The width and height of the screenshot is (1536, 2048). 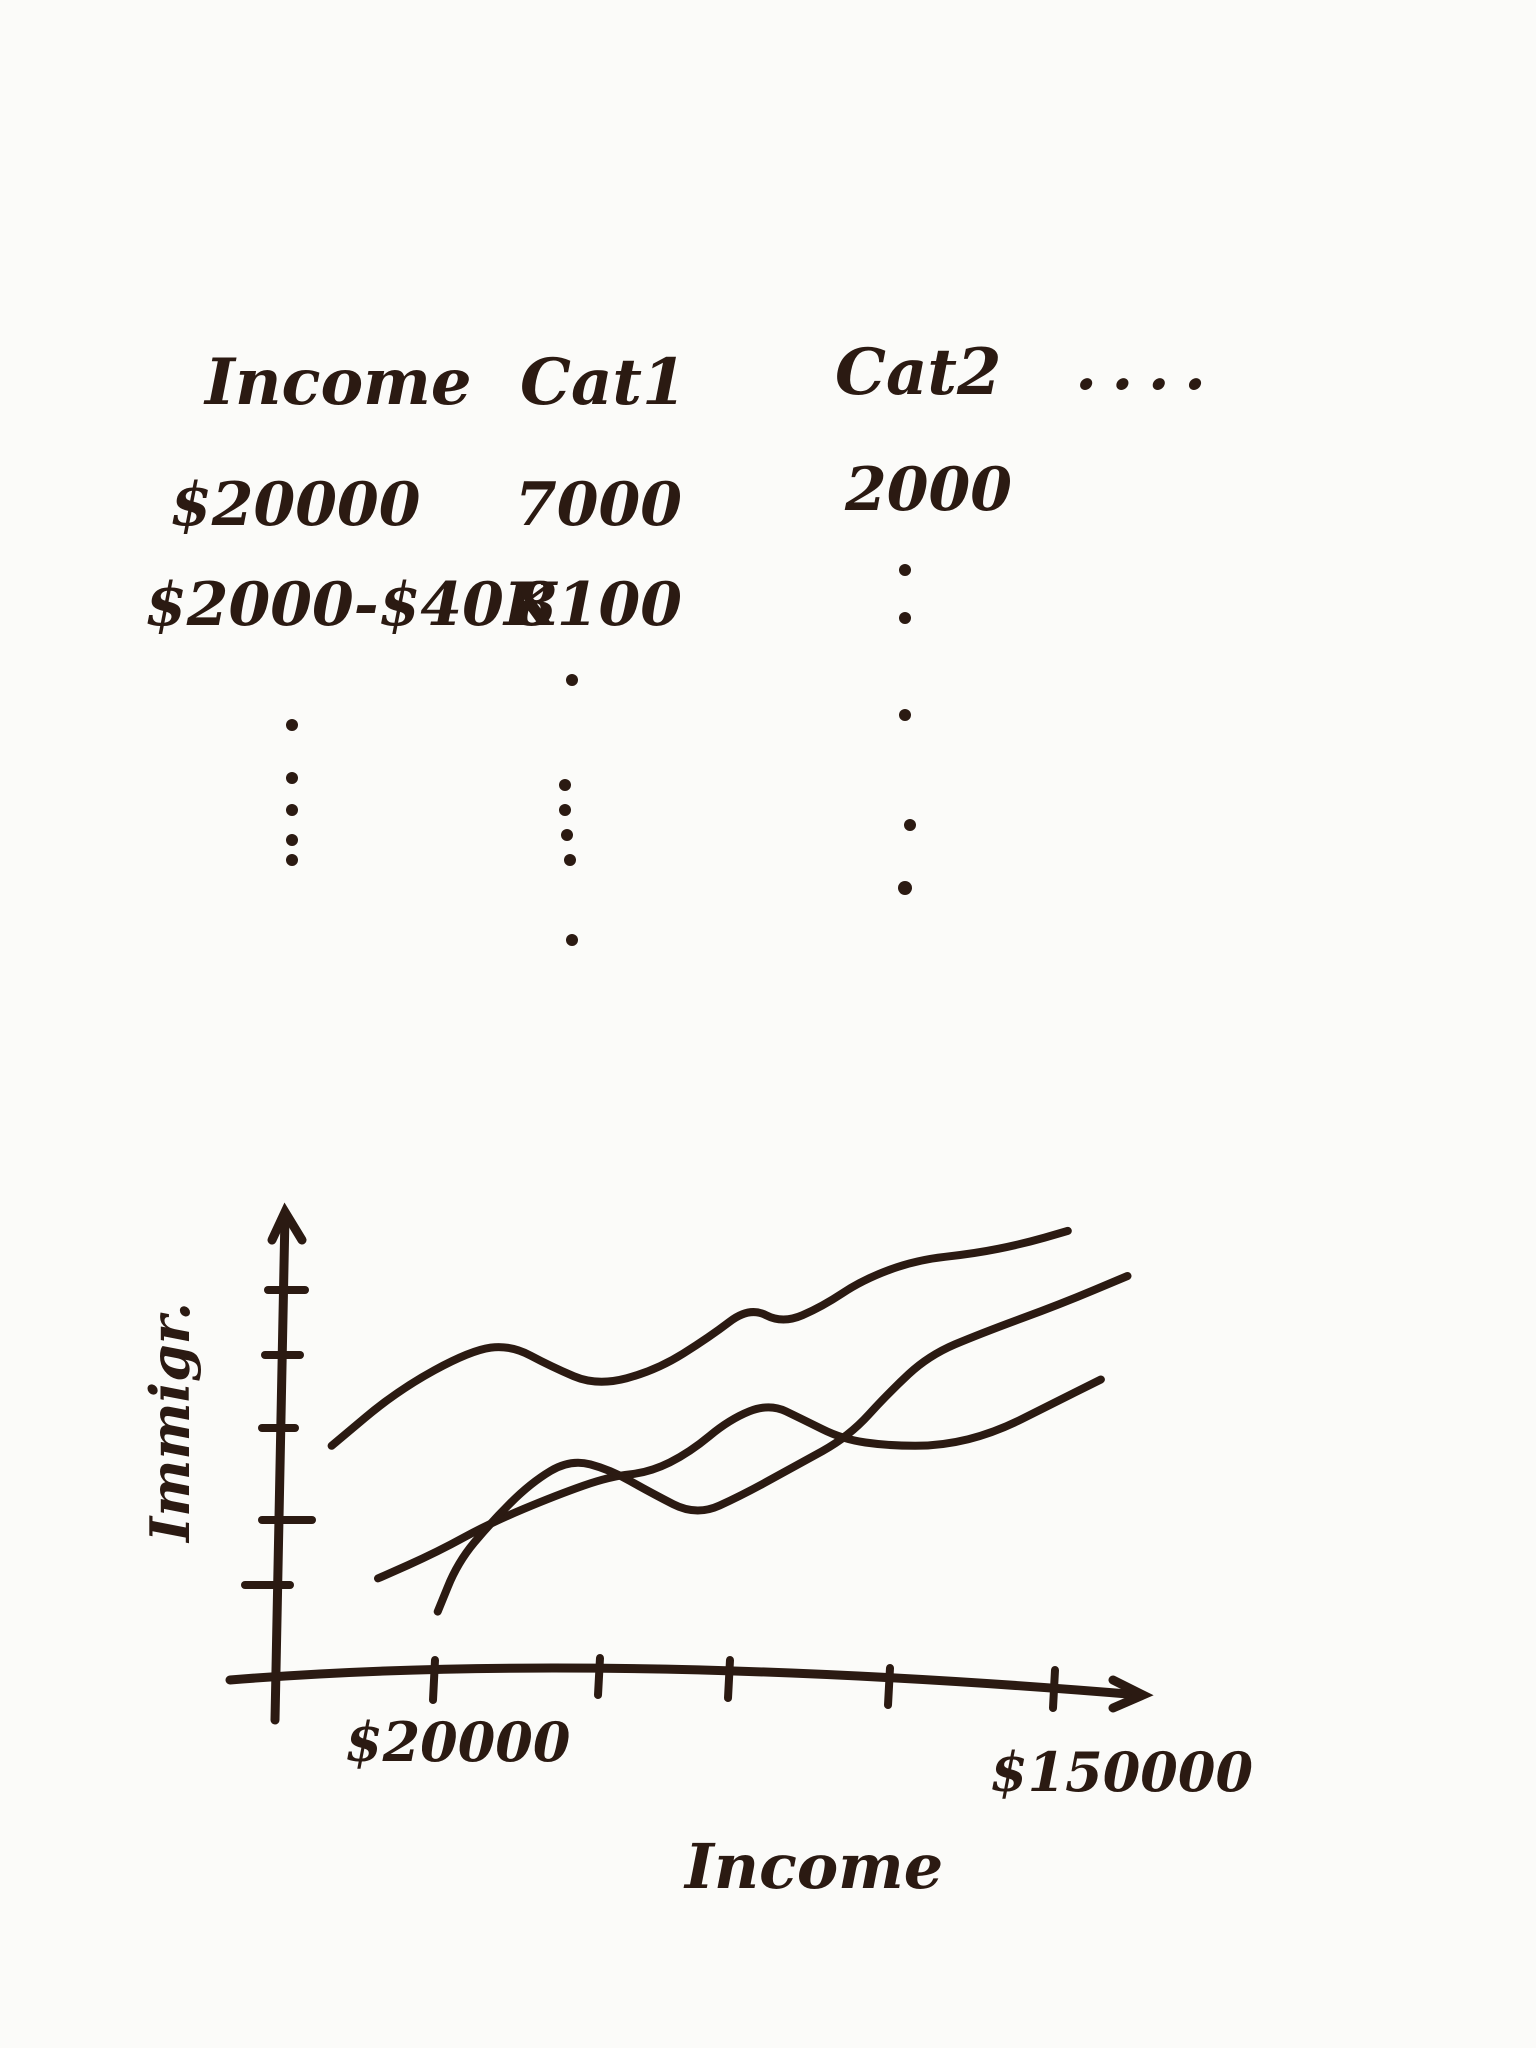 I want to click on x-axis-line, so click(x=685, y=1681).